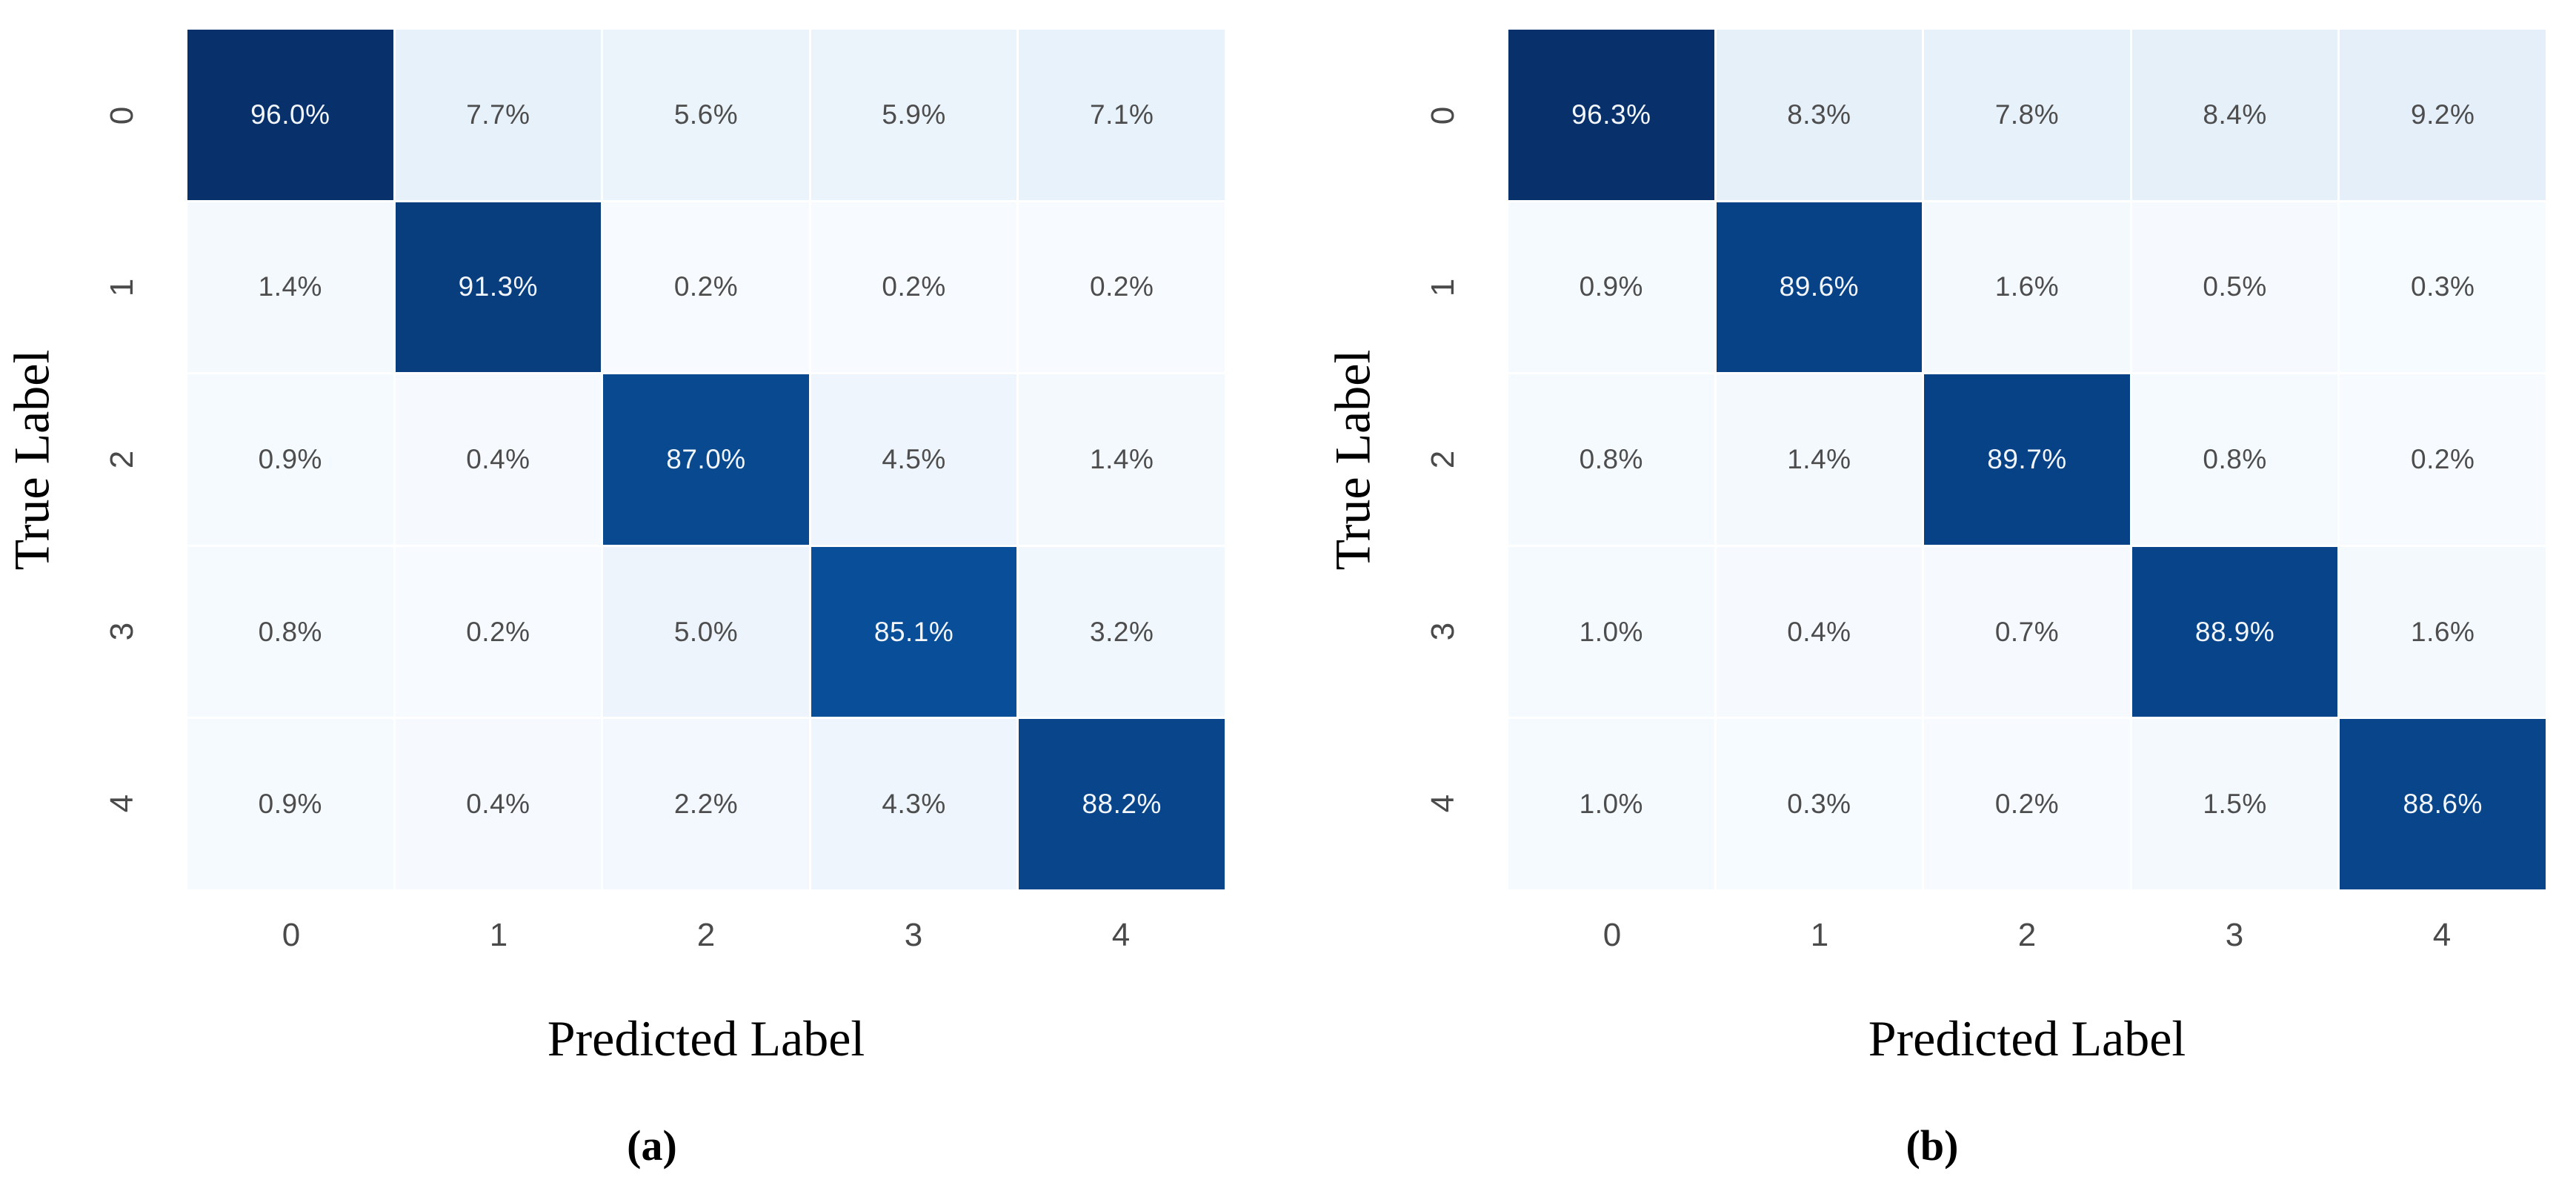 The image size is (2576, 1197). What do you see at coordinates (2443, 115) in the screenshot?
I see `heatmap-cell: 9.2%` at bounding box center [2443, 115].